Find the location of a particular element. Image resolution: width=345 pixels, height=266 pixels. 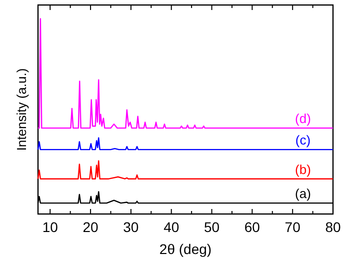

x-tick-label: 80 is located at coordinates (333, 227).